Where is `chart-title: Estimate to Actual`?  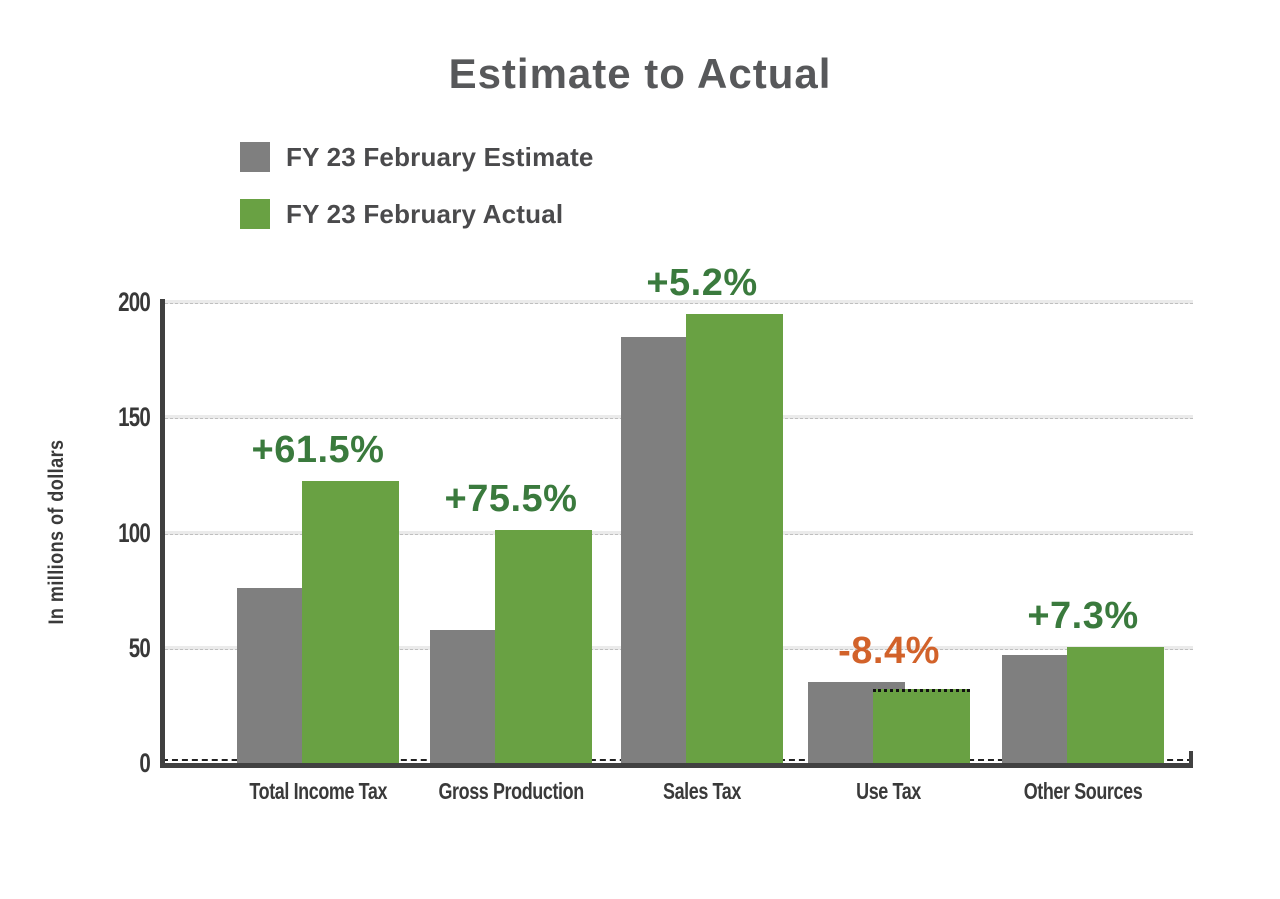 chart-title: Estimate to Actual is located at coordinates (640, 73).